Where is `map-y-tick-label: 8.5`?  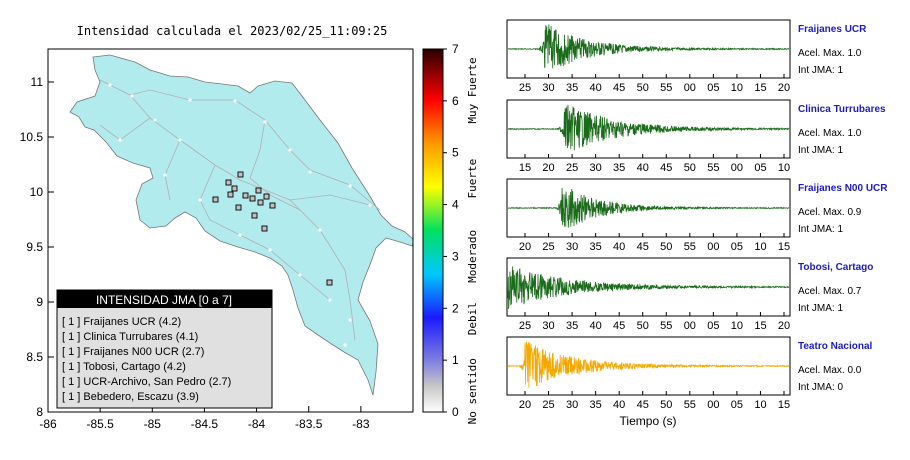
map-y-tick-label: 8.5 is located at coordinates (34, 357).